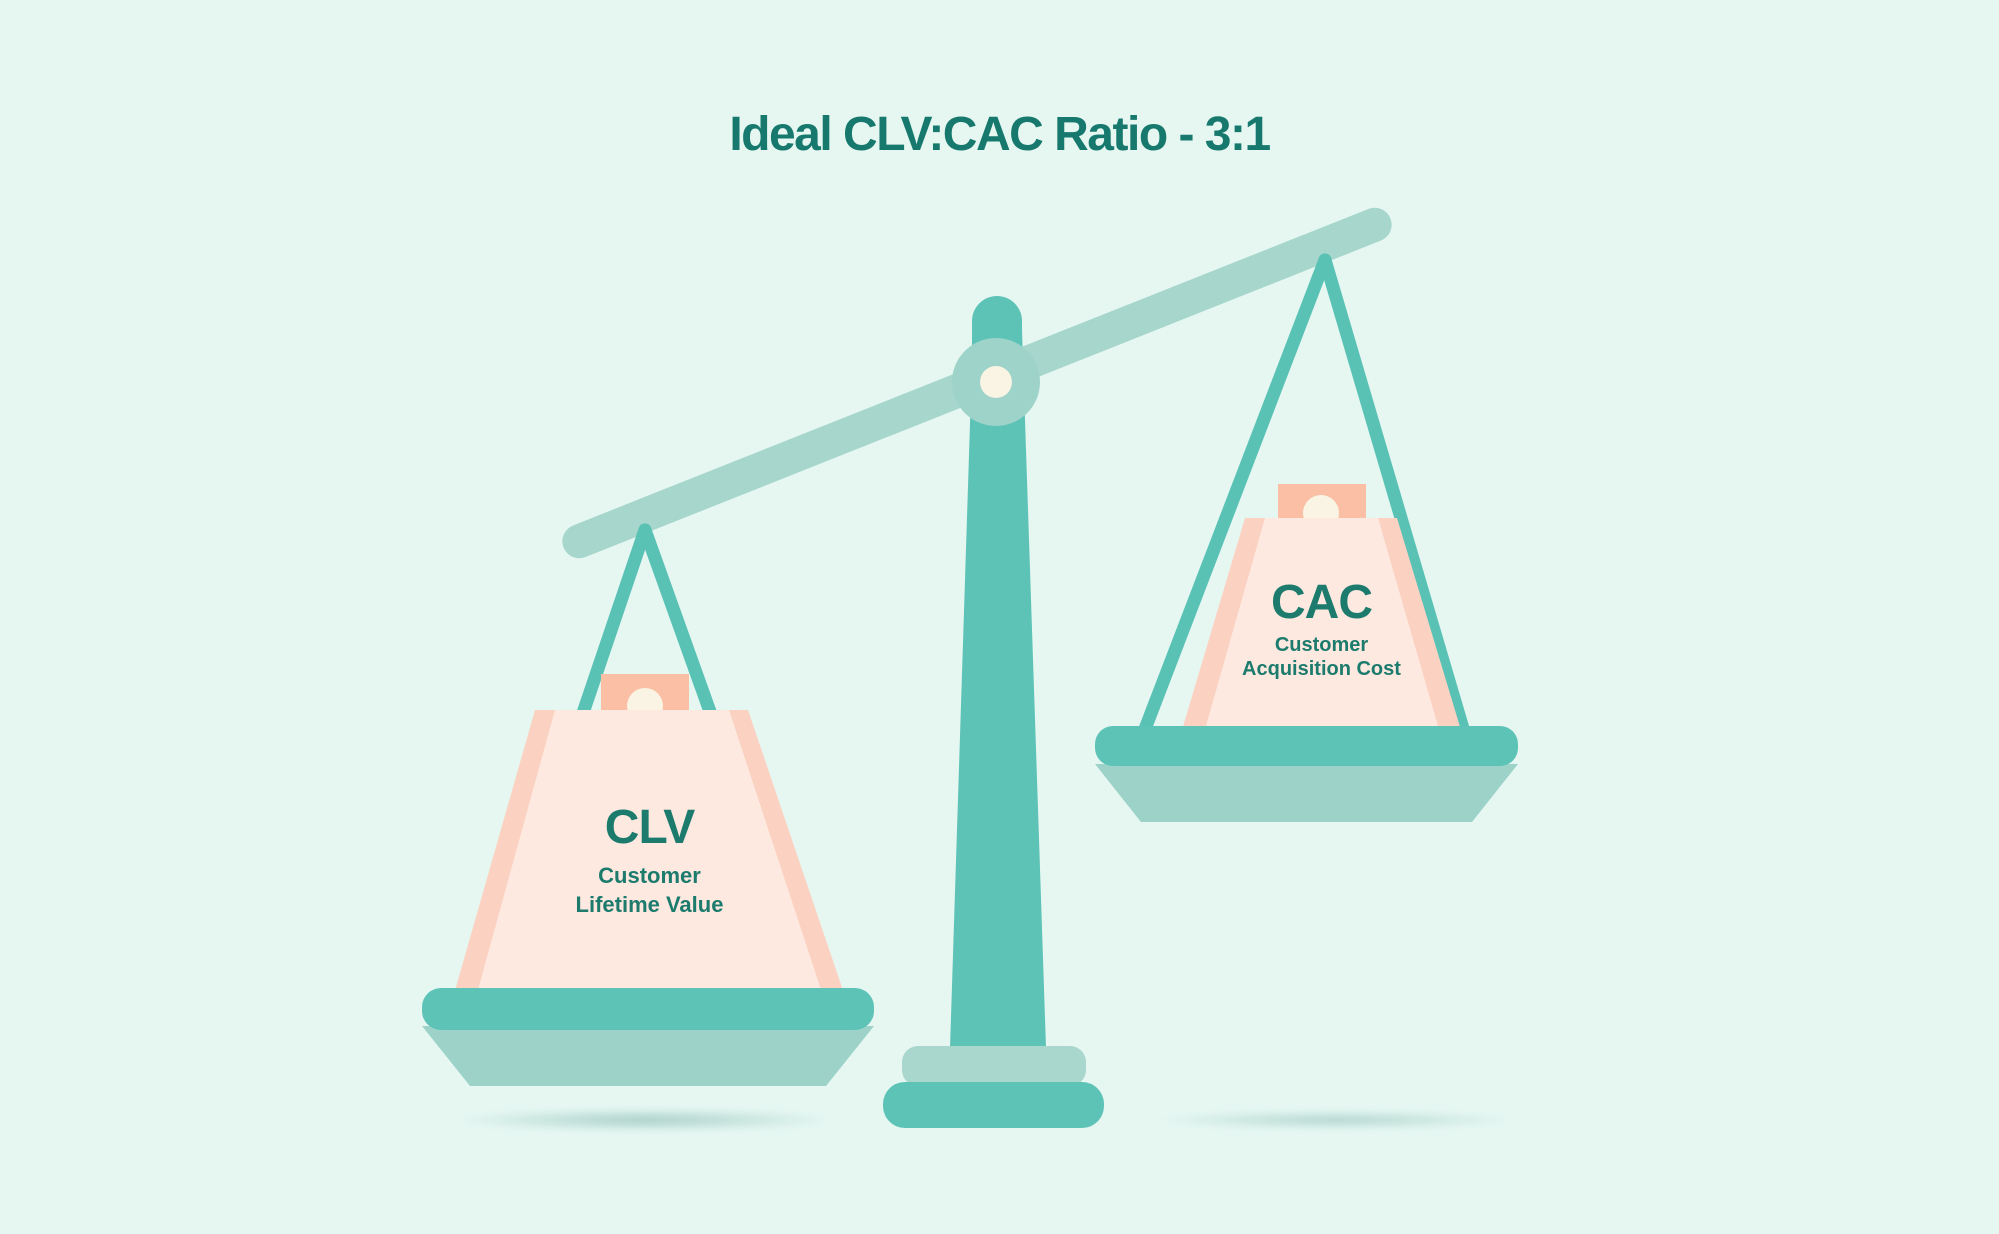 The width and height of the screenshot is (1999, 1234). What do you see at coordinates (1396, 501) in the screenshot?
I see `right-string-b` at bounding box center [1396, 501].